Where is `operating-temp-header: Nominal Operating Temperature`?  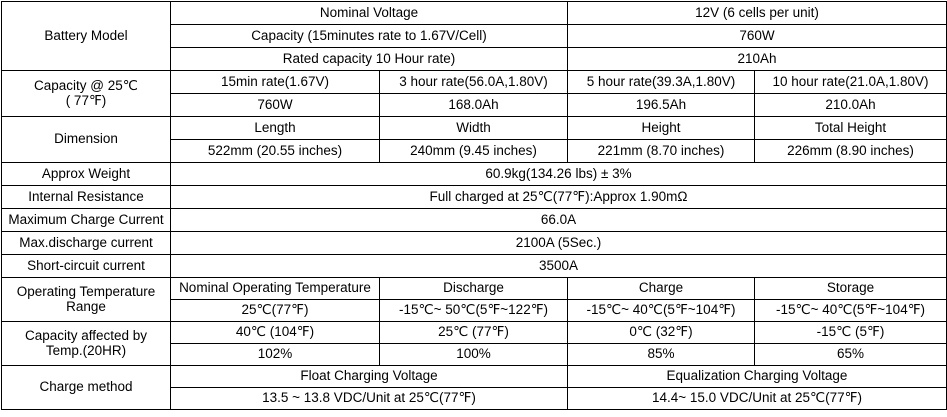
operating-temp-header: Nominal Operating Temperature is located at coordinates (275, 288).